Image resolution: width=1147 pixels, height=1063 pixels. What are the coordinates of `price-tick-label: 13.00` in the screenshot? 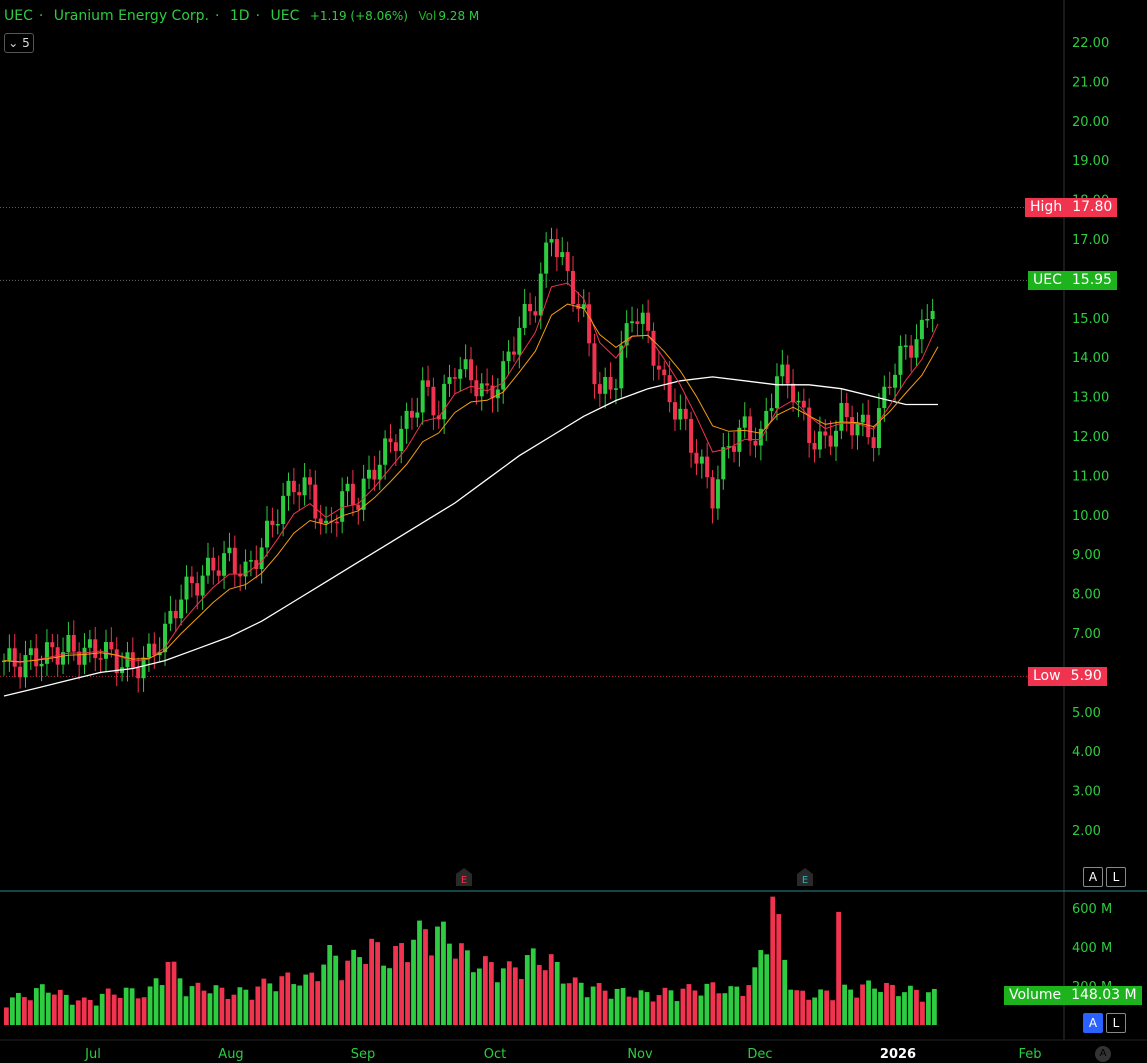 It's located at (1090, 398).